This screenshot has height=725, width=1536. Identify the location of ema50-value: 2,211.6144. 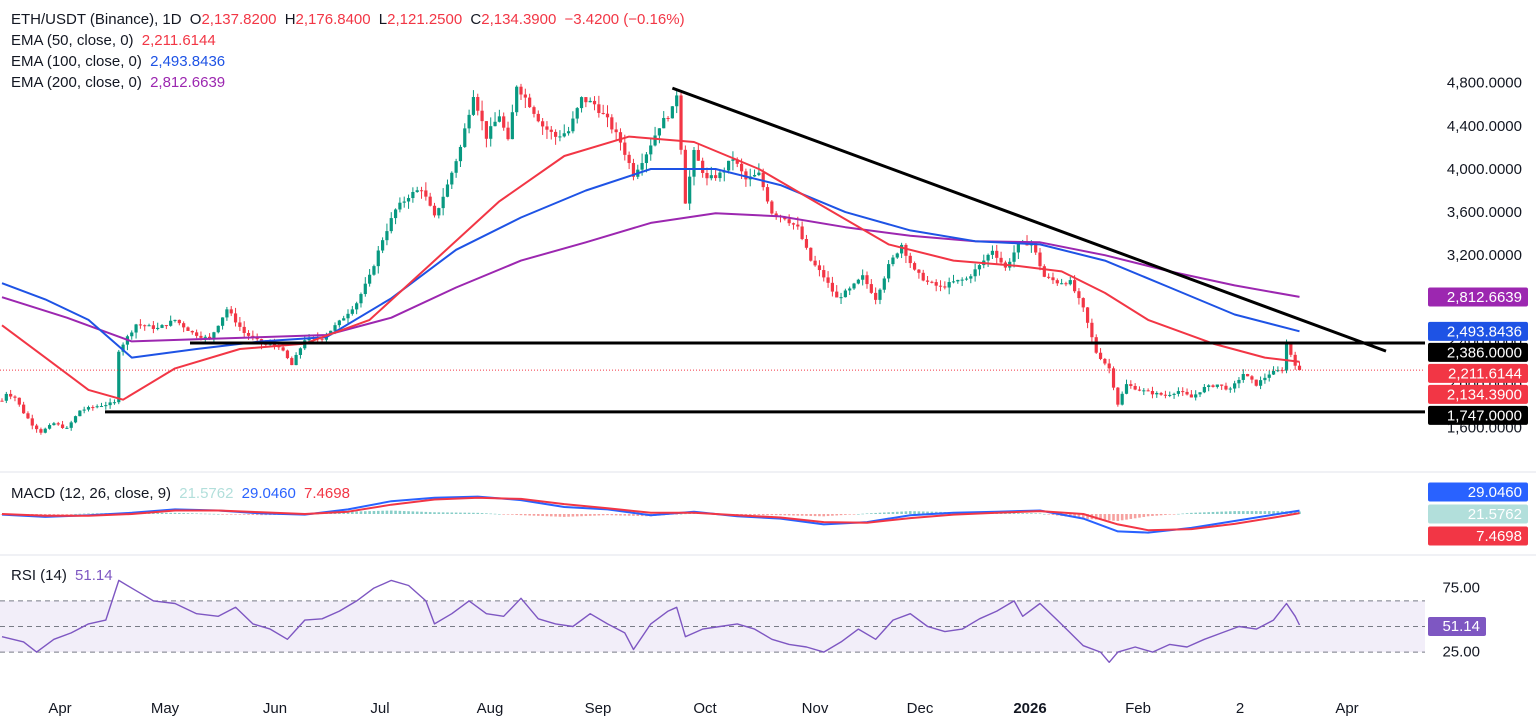
(178, 40).